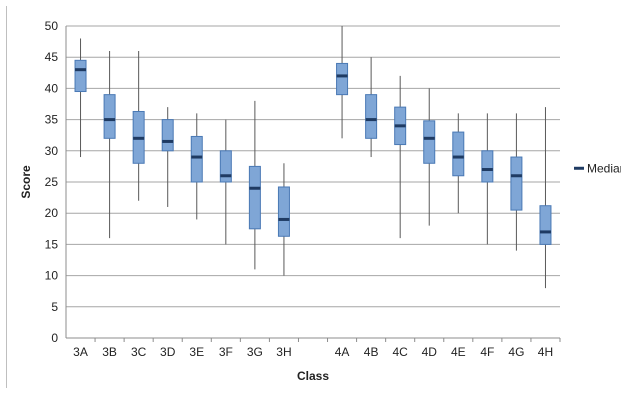  I want to click on box-4h, so click(545, 198).